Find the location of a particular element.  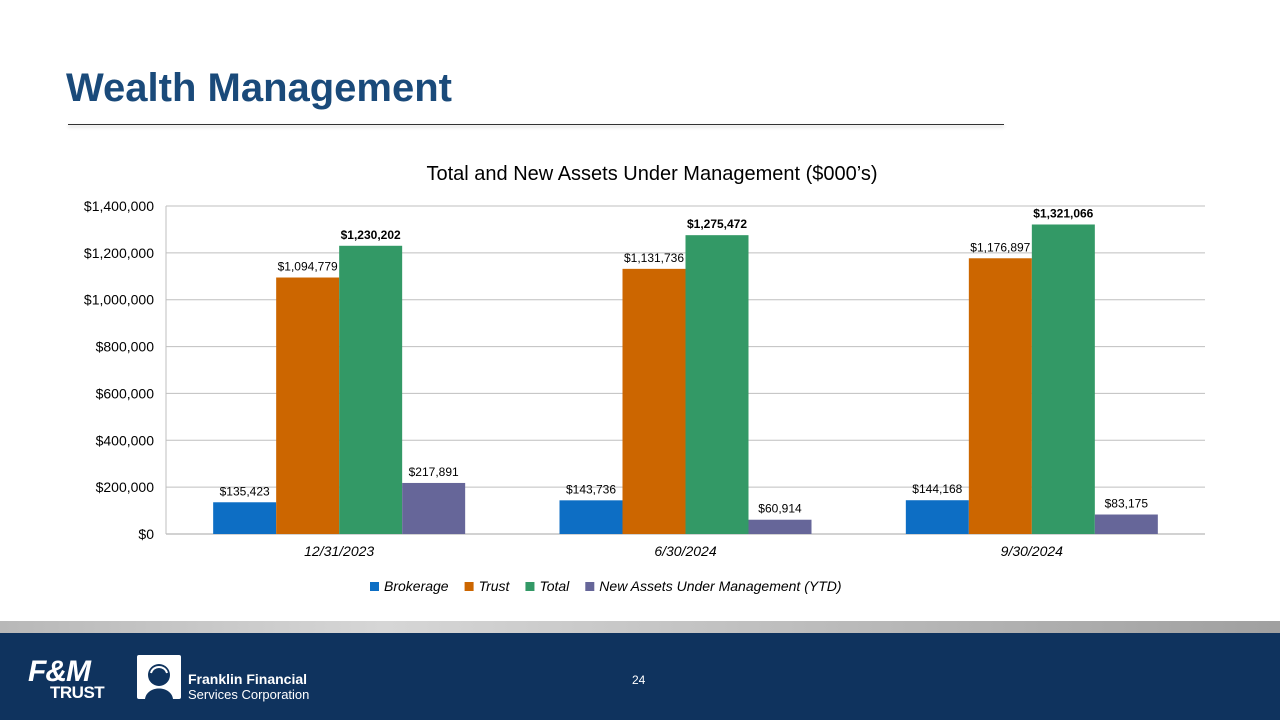

data-label: $1,131,736 is located at coordinates (654, 258).